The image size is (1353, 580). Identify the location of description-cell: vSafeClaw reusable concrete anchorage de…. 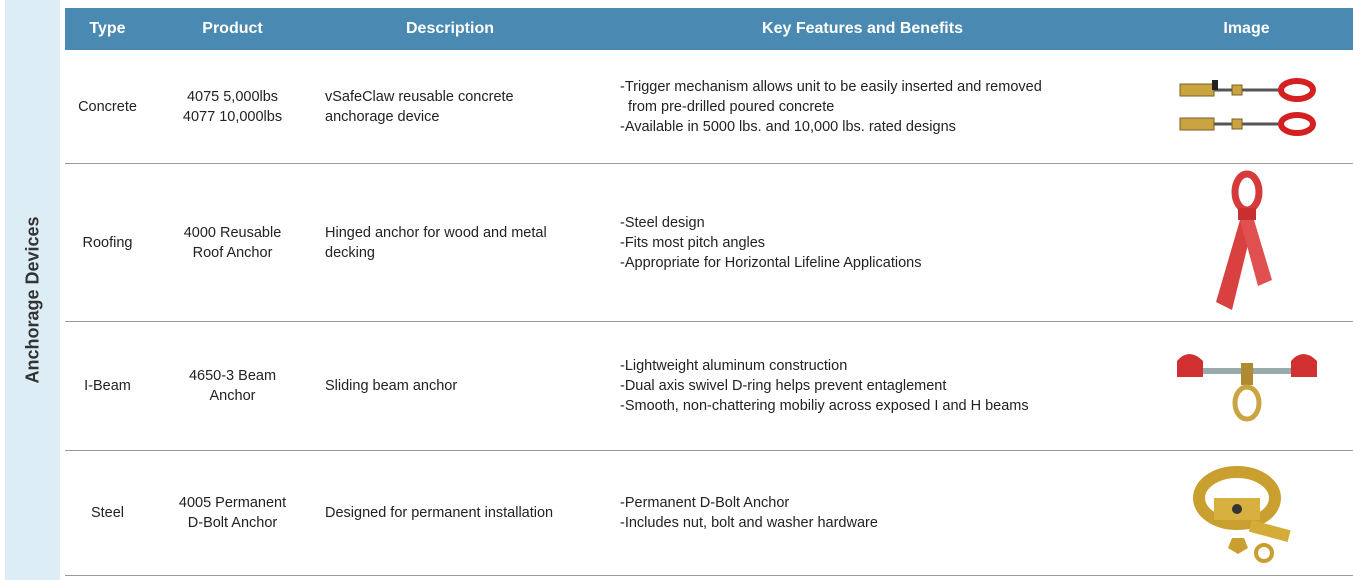
(419, 106).